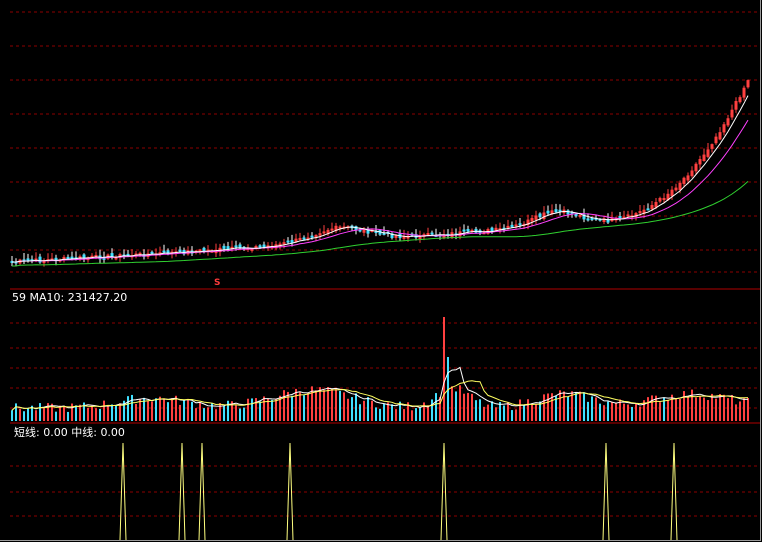 Image resolution: width=762 pixels, height=542 pixels. I want to click on indicator-legend: 短线: 0.00 中线: 0.00, so click(69, 432).